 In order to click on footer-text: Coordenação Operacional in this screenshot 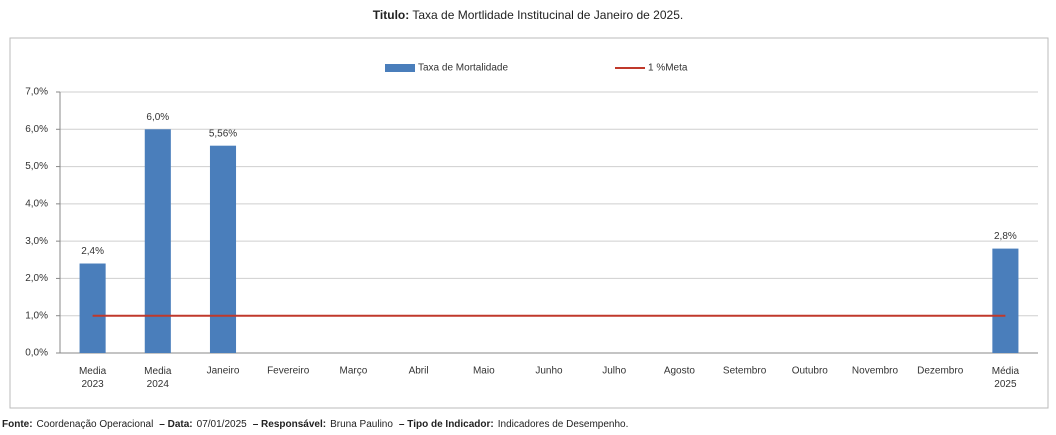, I will do `click(95, 424)`.